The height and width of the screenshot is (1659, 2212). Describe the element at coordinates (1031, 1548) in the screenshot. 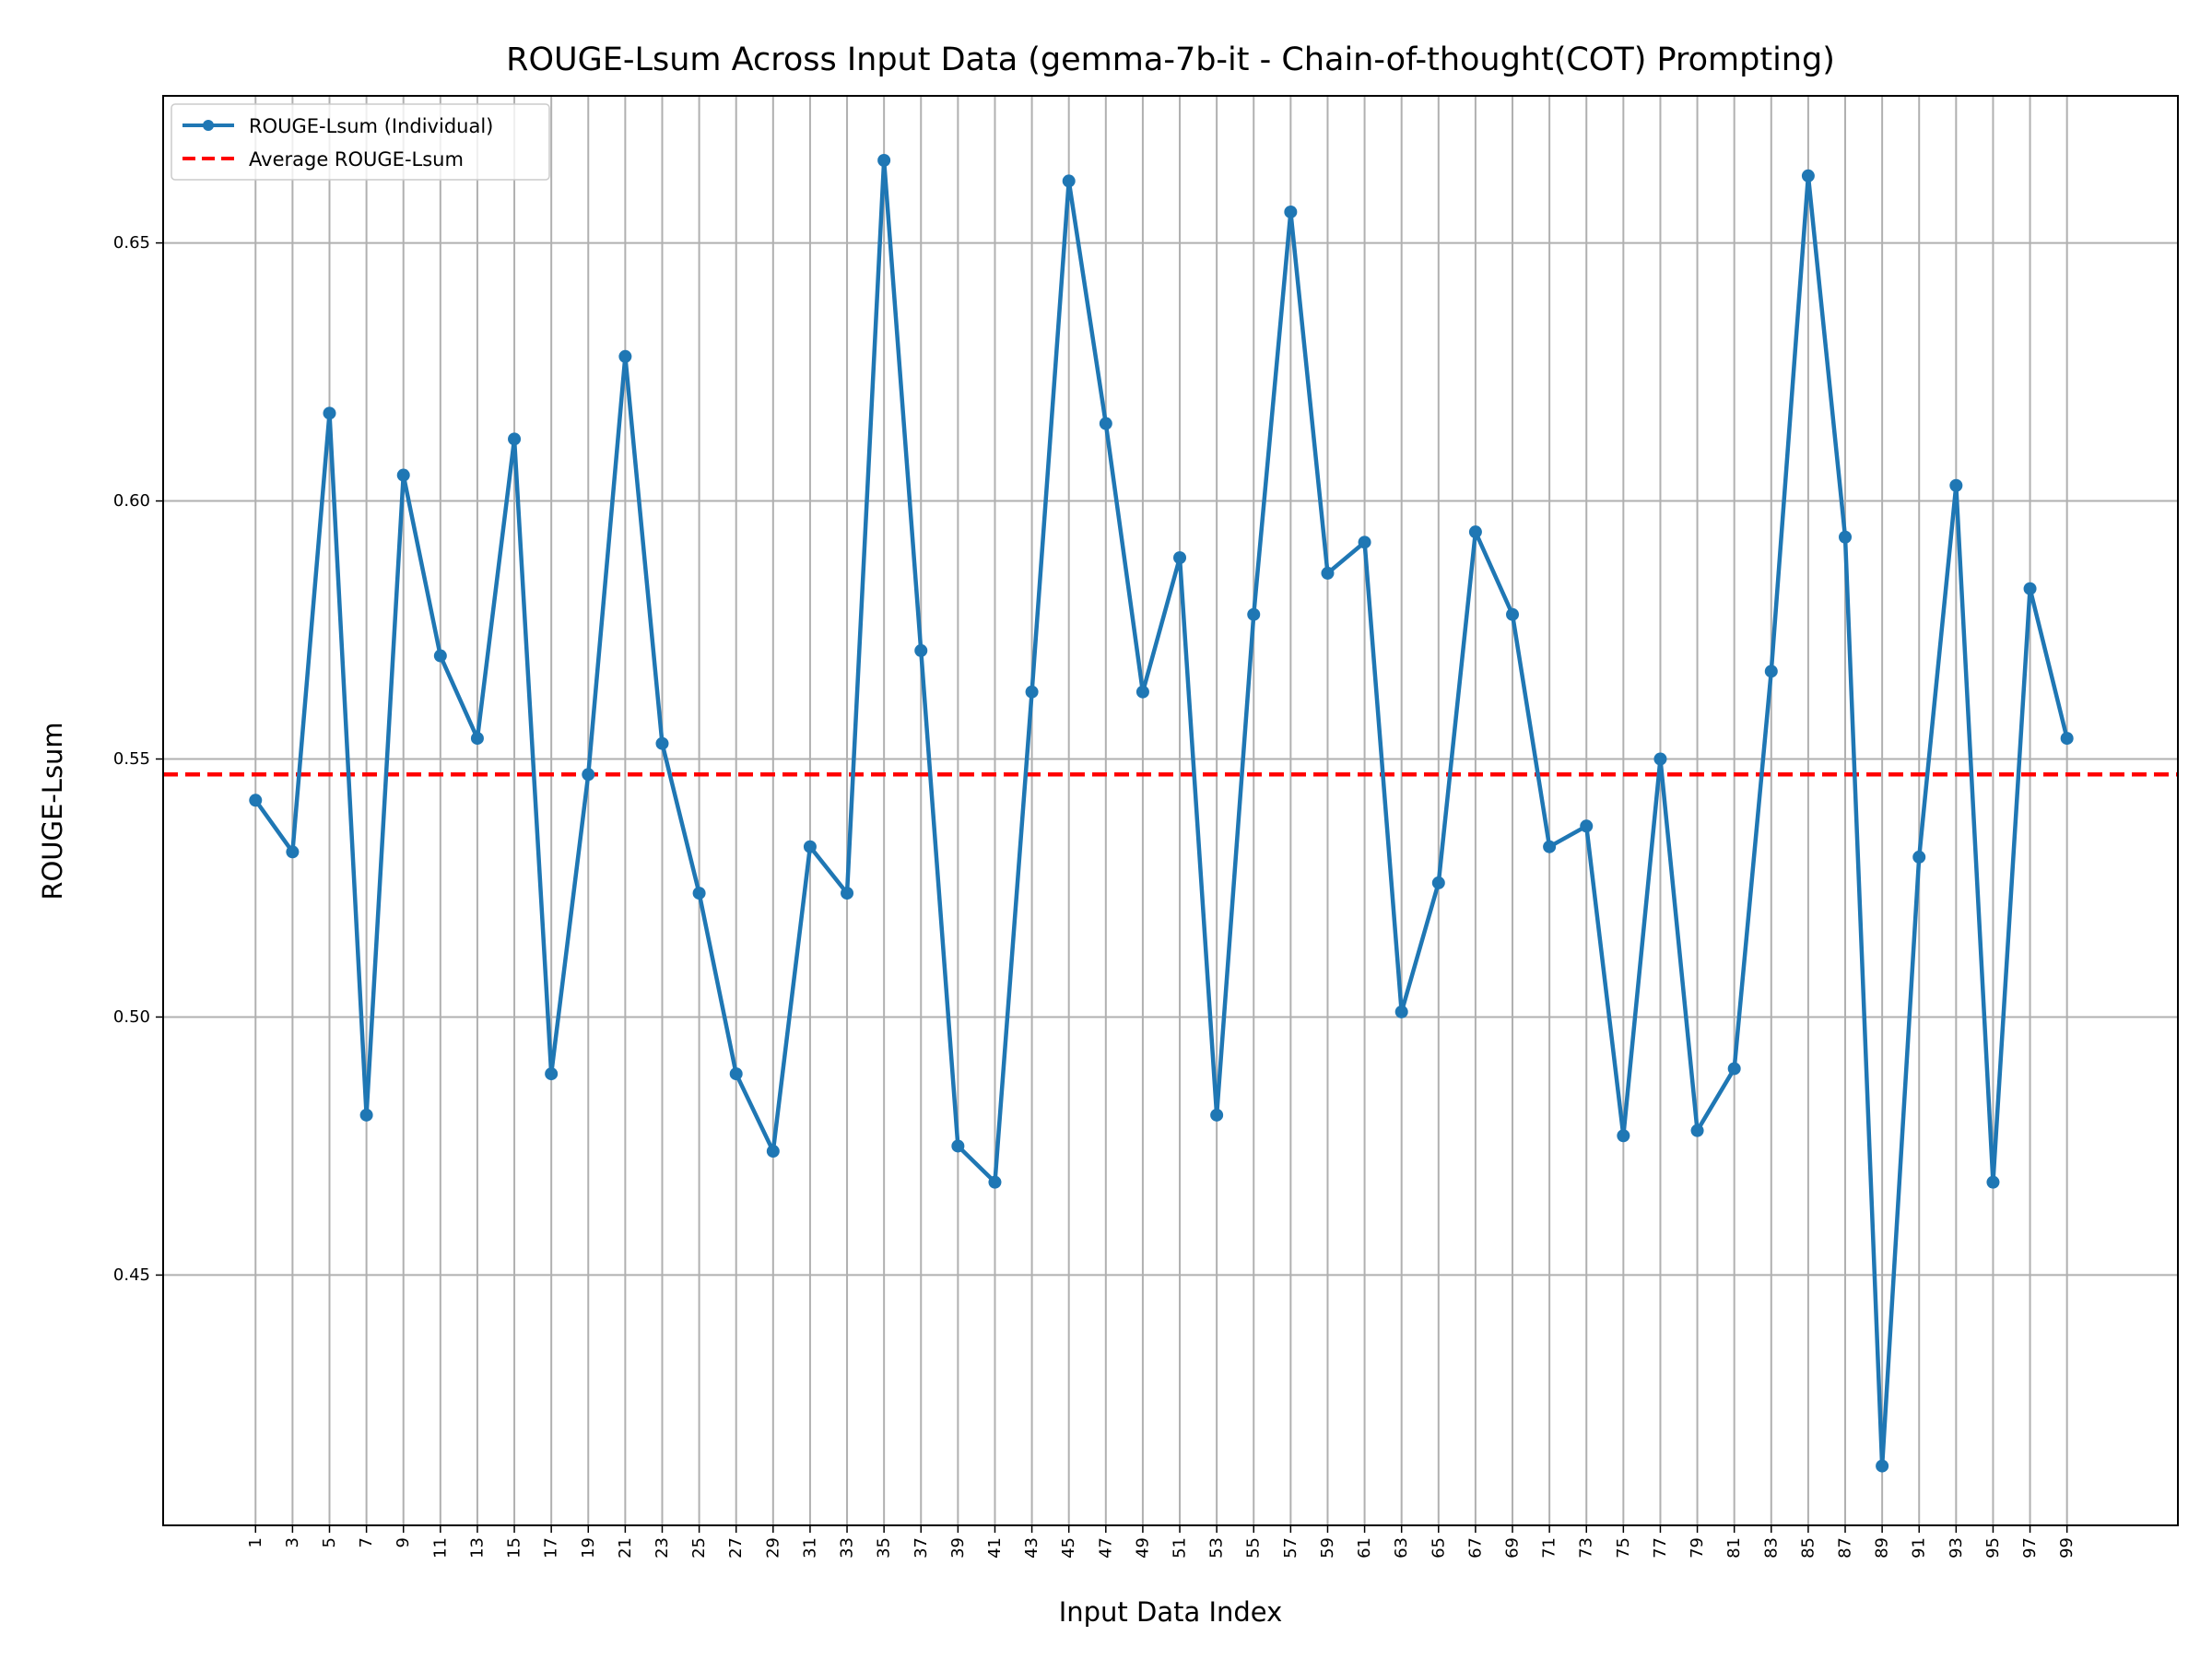

I see `x-tick-label: 43` at that location.